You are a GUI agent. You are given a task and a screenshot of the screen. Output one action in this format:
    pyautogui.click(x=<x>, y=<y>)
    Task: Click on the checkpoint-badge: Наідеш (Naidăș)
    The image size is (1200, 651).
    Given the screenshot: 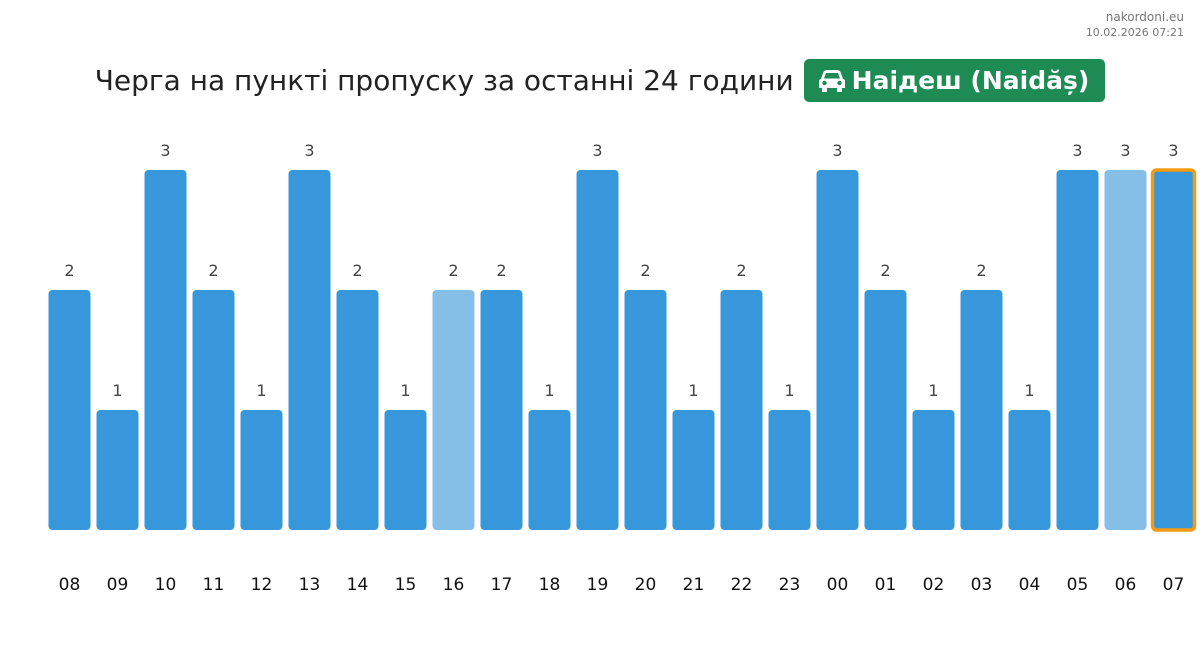 What is the action you would take?
    pyautogui.click(x=954, y=80)
    